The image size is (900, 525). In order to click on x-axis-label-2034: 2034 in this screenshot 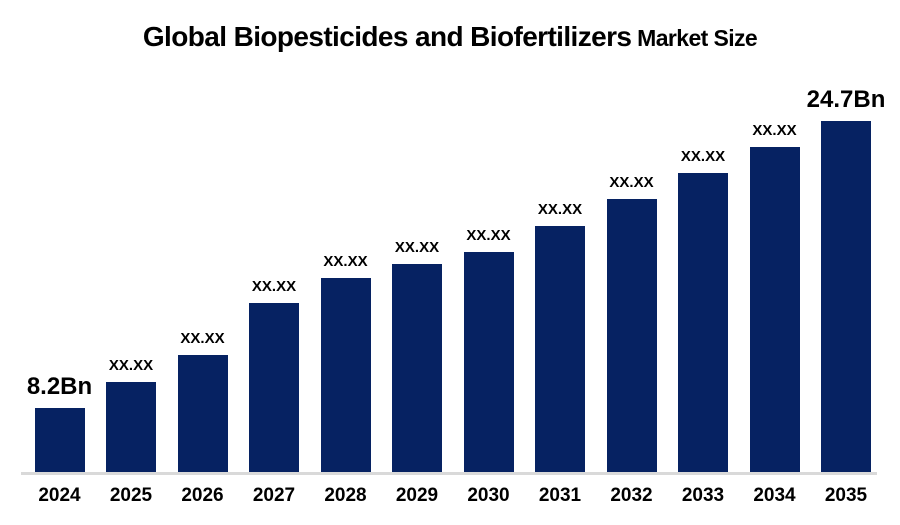, I will do `click(774, 495)`.